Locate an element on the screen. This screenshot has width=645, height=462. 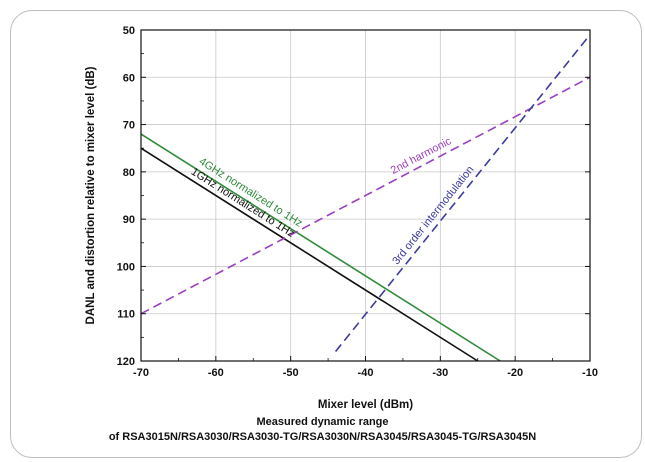
y-tick-label: 60 is located at coordinates (129, 78).